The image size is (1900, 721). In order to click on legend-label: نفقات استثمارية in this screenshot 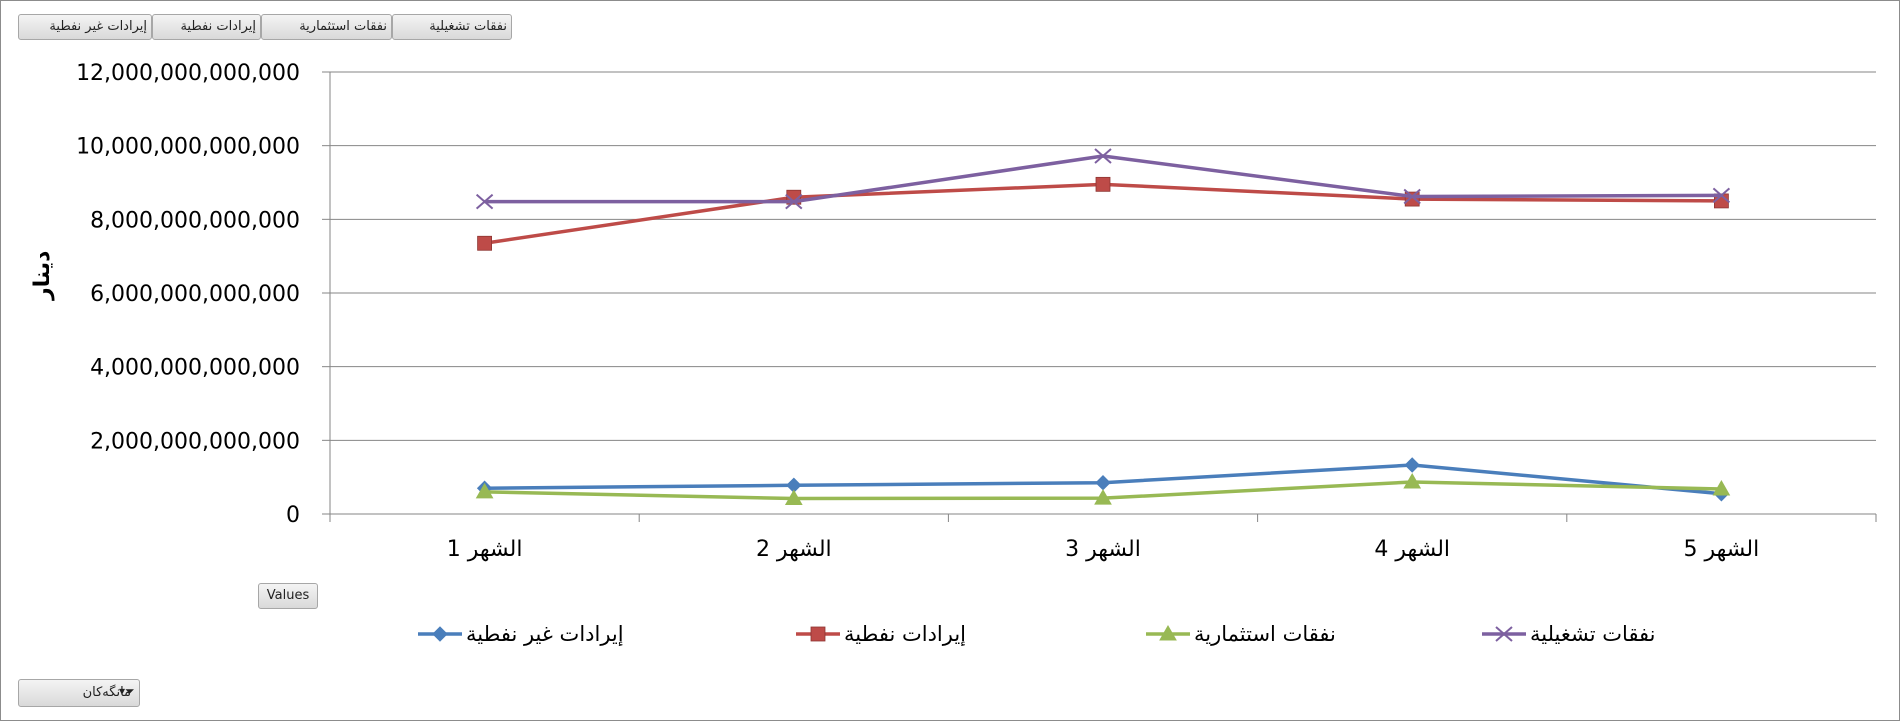, I will do `click(1265, 634)`.